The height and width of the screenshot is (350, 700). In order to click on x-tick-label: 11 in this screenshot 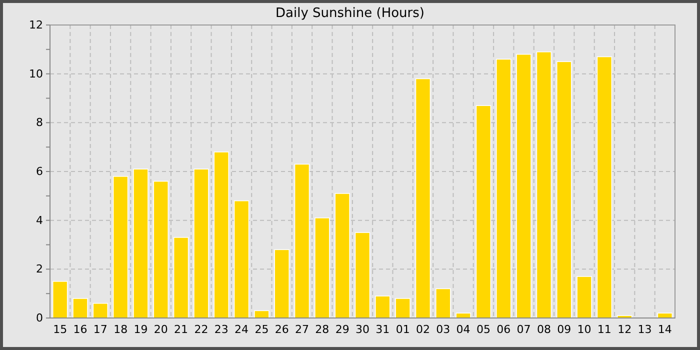, I will do `click(604, 329)`.